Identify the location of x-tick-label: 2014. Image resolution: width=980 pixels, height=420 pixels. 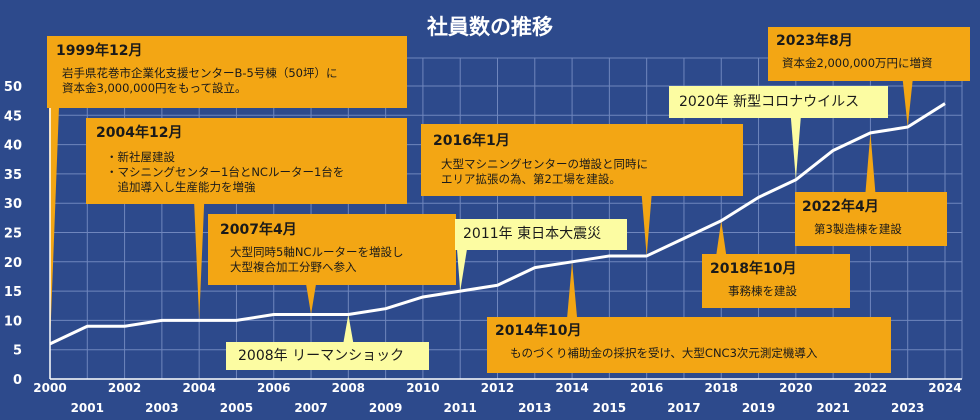
(571, 388).